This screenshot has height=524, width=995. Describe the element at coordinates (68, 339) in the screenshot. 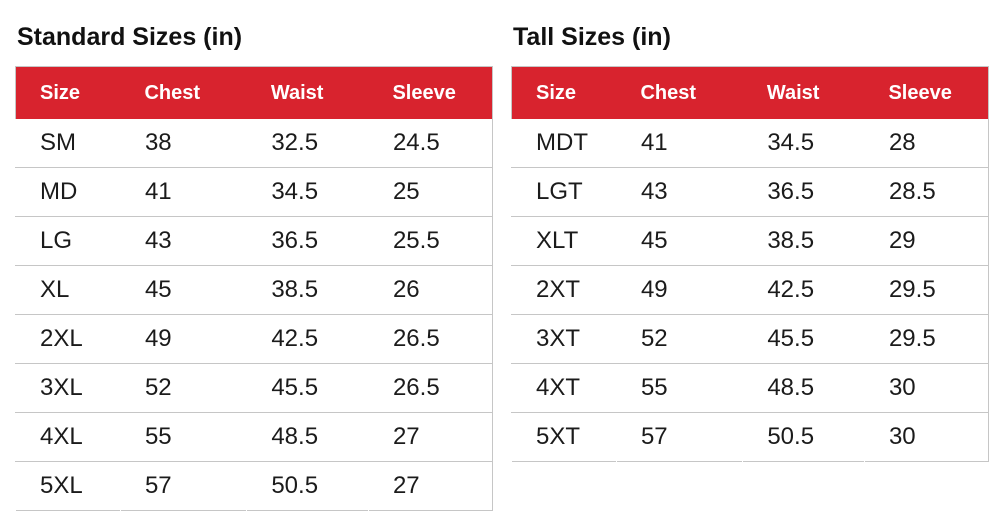

I see `table-cell: 2XL` at that location.